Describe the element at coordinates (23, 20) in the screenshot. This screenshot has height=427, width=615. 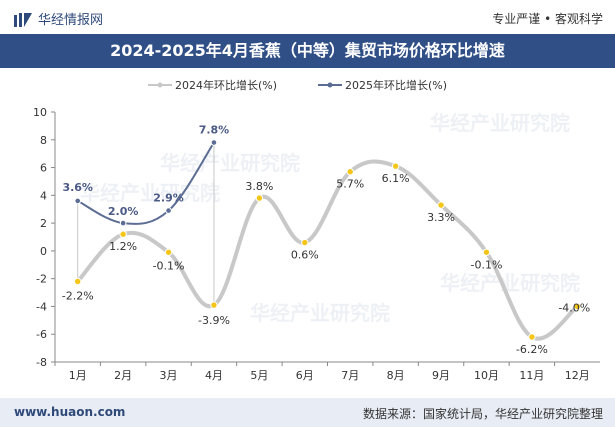
I see `logo-icon` at that location.